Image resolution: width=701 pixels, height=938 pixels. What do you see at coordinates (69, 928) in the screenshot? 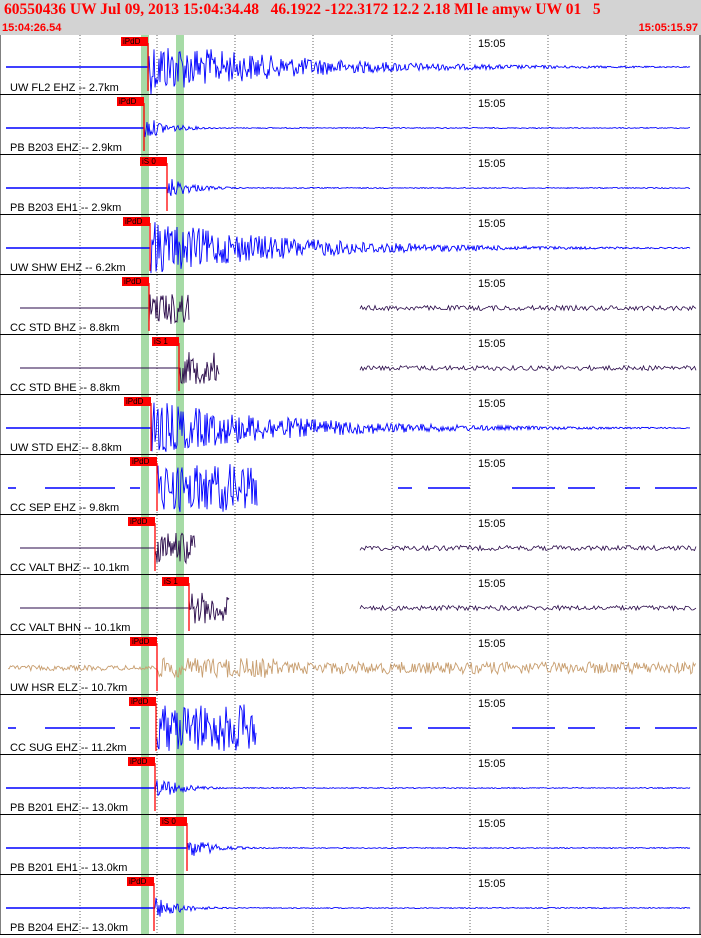
I see `station-label: PB B204 EHZ -- 13.0km` at bounding box center [69, 928].